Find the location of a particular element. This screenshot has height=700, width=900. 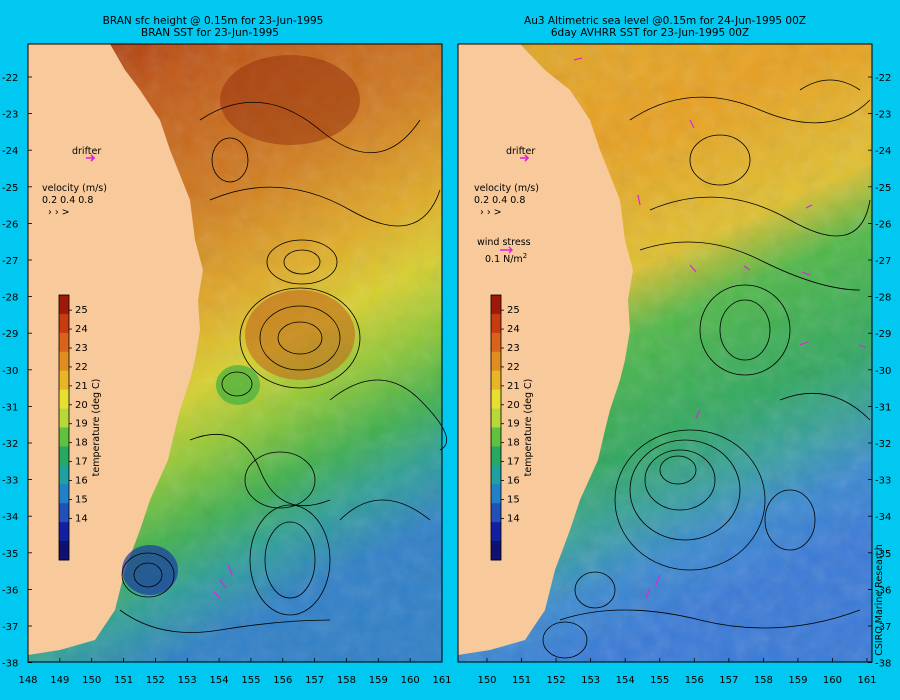

left-drifter-arrow is located at coordinates (91, 158).